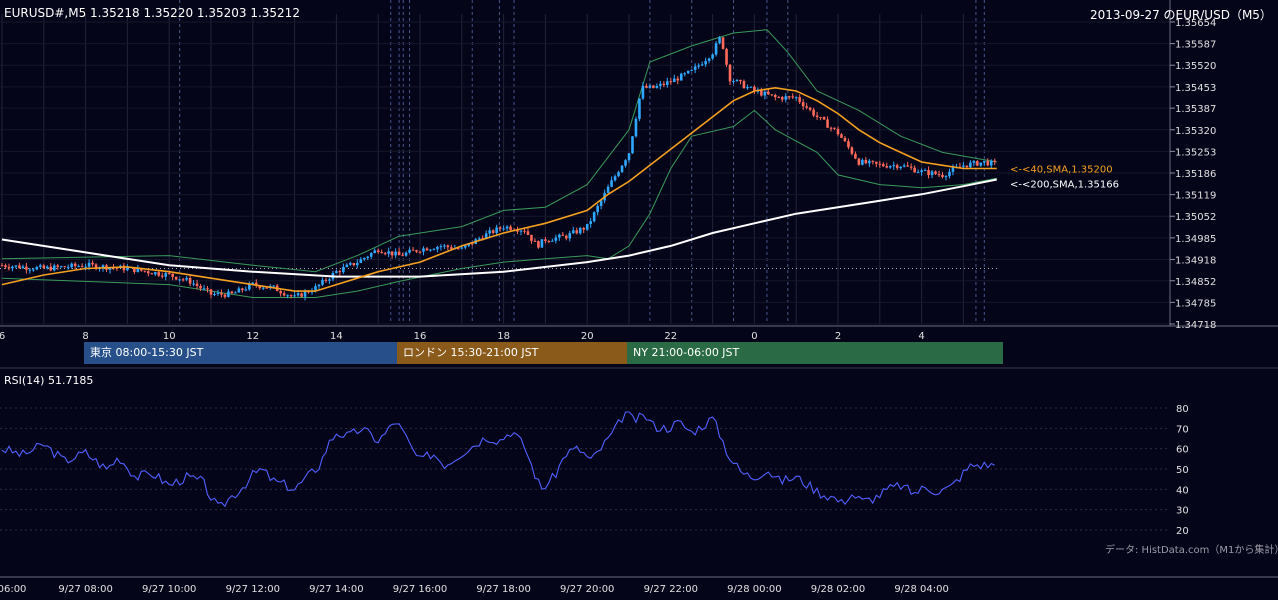  What do you see at coordinates (1182, 531) in the screenshot?
I see `rsi-tick-label: 20` at bounding box center [1182, 531].